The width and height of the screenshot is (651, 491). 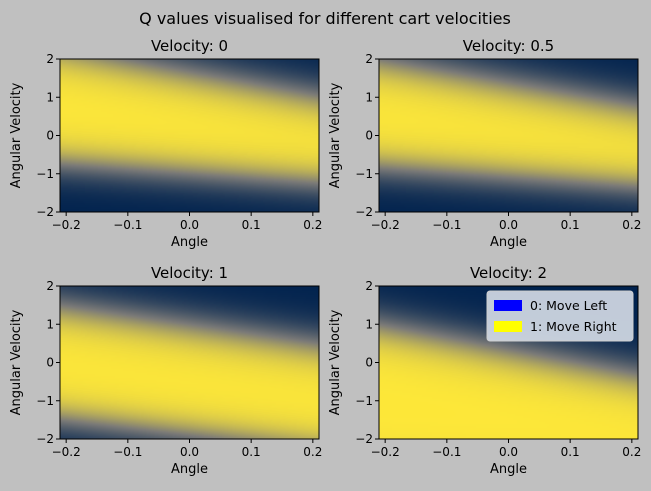 I want to click on legend: 0: Move Left 1: Move Right, so click(x=560, y=316).